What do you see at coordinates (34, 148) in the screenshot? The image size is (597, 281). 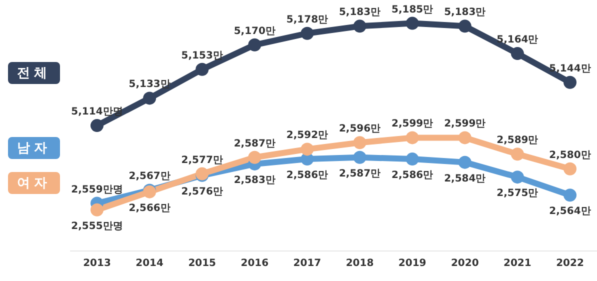 I see `text: 남자` at bounding box center [34, 148].